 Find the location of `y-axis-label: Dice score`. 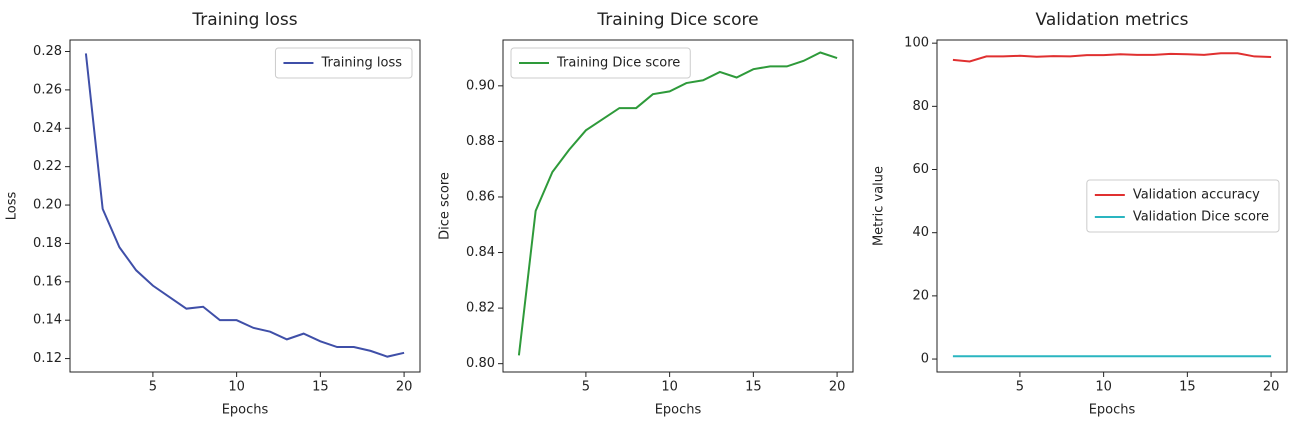

y-axis-label: Dice score is located at coordinates (445, 206).